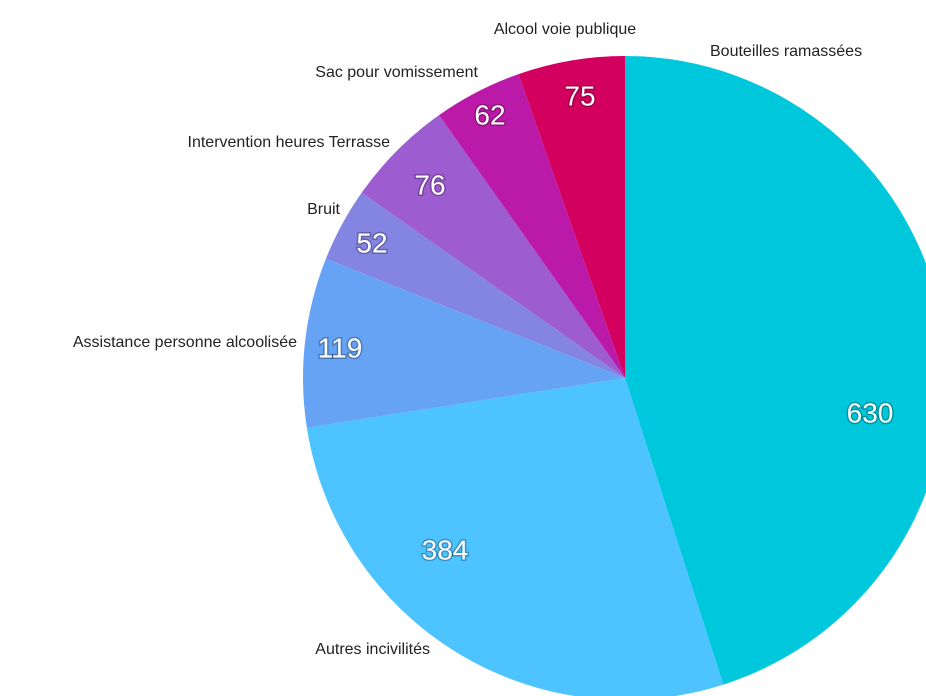  Describe the element at coordinates (786, 51) in the screenshot. I see `slice-label: Bouteilles ramassées` at that location.